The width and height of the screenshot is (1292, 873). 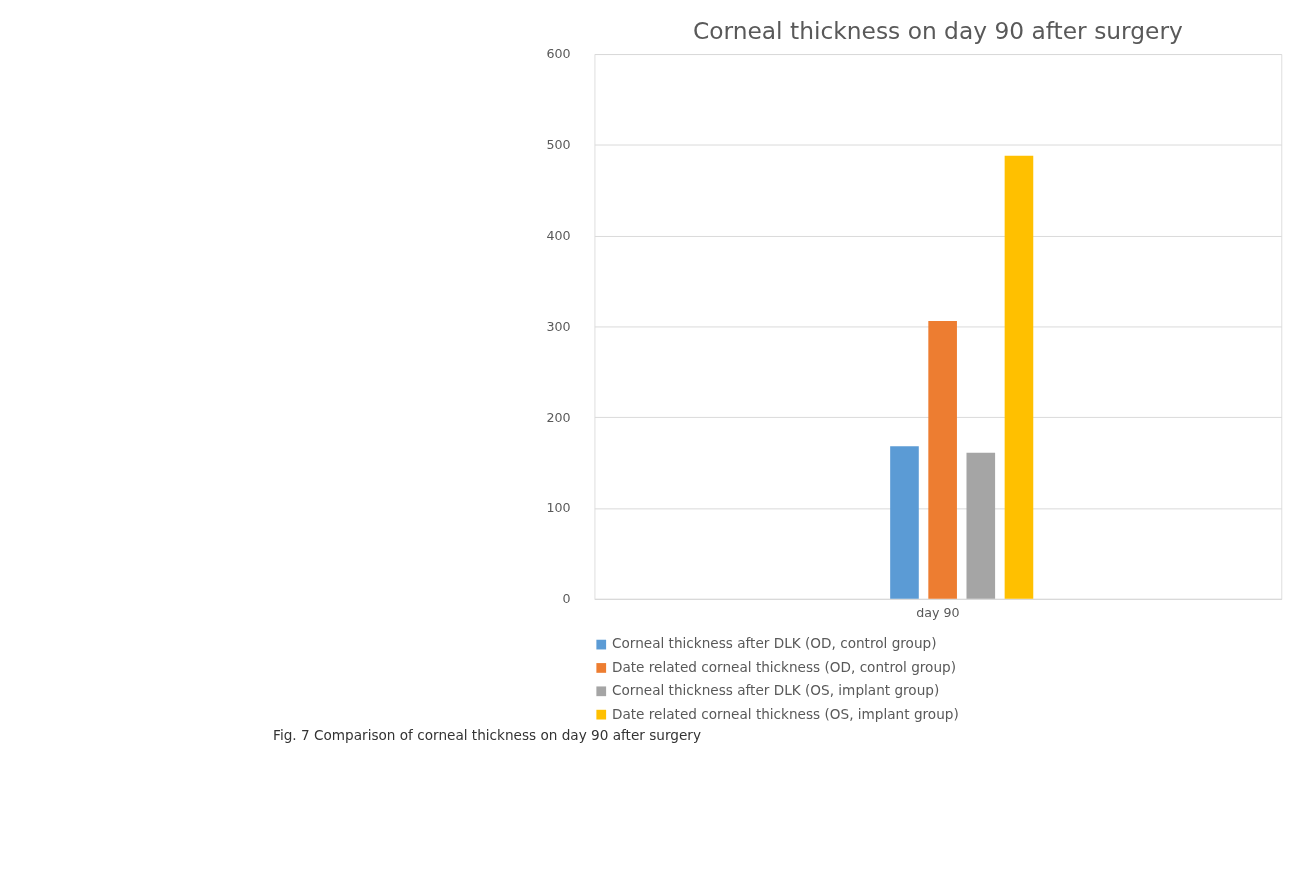 What do you see at coordinates (937, 31) in the screenshot?
I see `chart-title: Corneal thickness on day 90 after surgery` at bounding box center [937, 31].